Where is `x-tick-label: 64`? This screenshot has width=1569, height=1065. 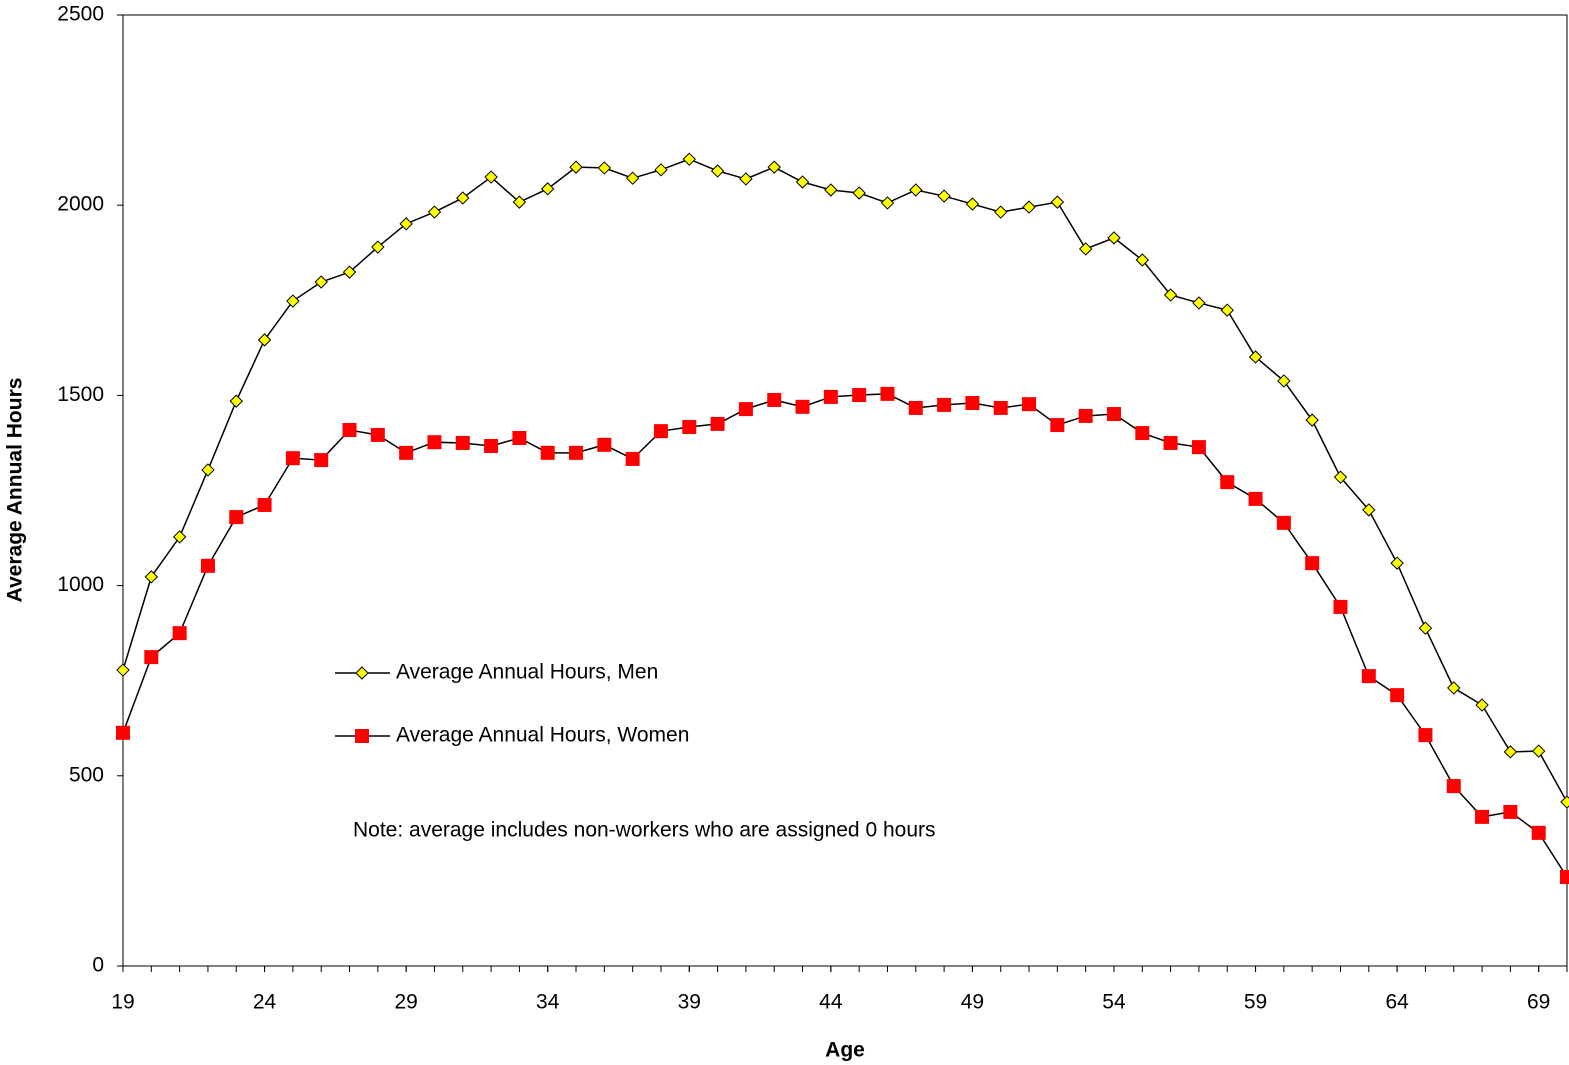
x-tick-label: 64 is located at coordinates (1397, 1002).